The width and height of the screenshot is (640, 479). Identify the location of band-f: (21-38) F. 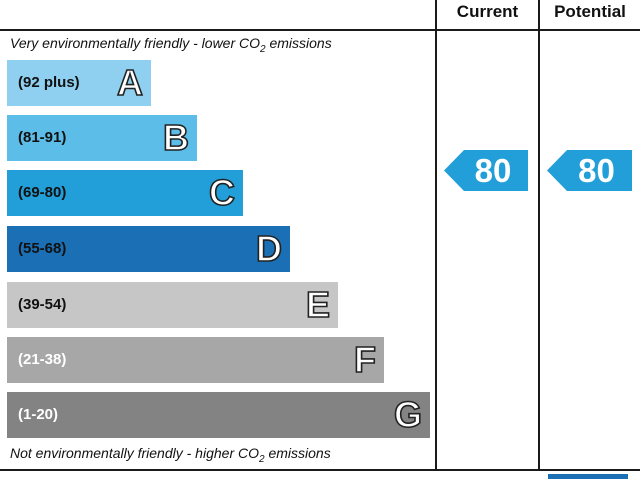
(195, 360).